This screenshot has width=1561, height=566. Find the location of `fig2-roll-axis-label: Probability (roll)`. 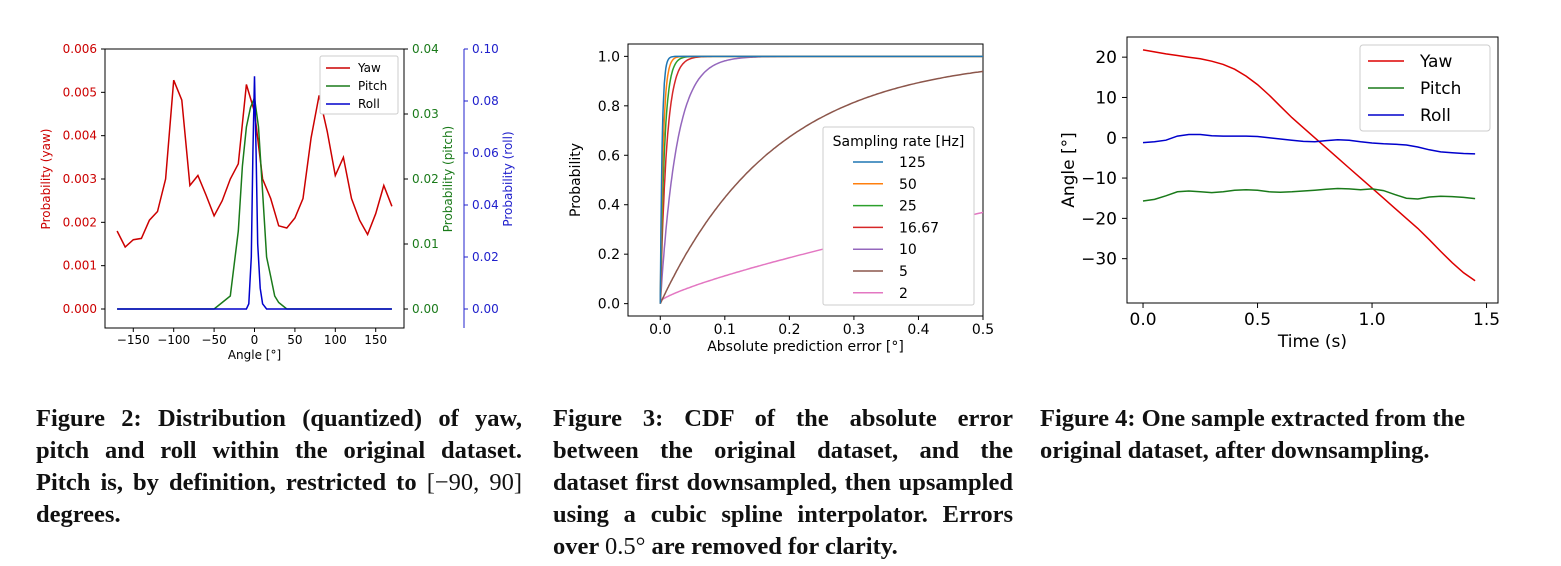

fig2-roll-axis-label: Probability (roll) is located at coordinates (508, 178).